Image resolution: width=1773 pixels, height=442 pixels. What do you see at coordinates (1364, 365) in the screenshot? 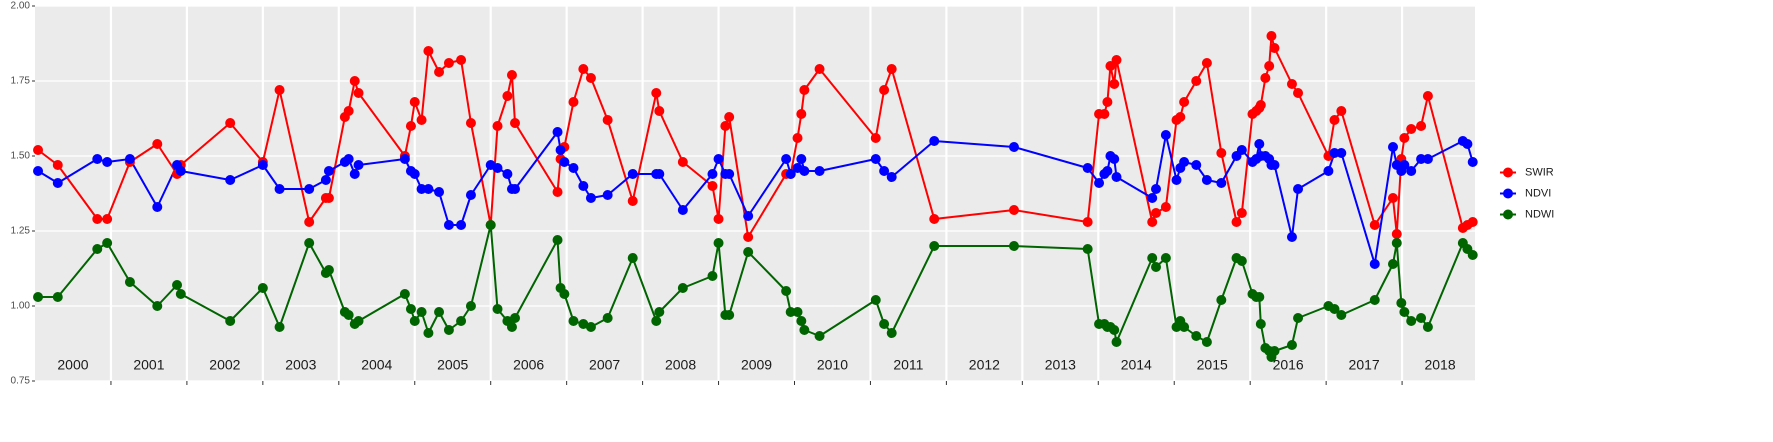
I see `x-tick-label: 2017` at bounding box center [1364, 365].